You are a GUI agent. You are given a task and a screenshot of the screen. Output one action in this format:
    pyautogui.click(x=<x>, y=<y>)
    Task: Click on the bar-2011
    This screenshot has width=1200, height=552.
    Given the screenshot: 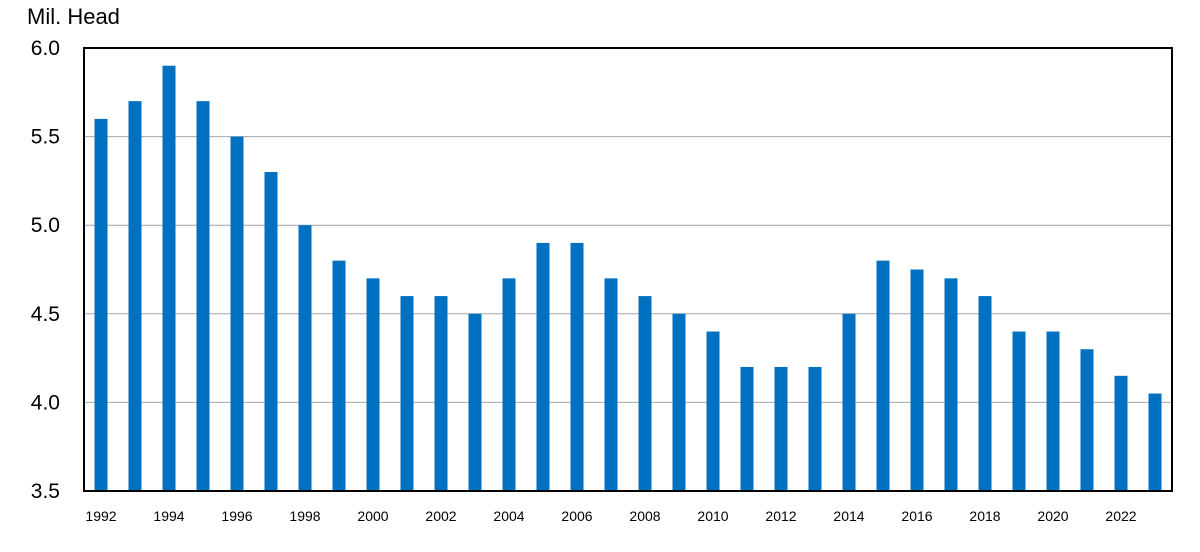 What is the action you would take?
    pyautogui.click(x=747, y=428)
    